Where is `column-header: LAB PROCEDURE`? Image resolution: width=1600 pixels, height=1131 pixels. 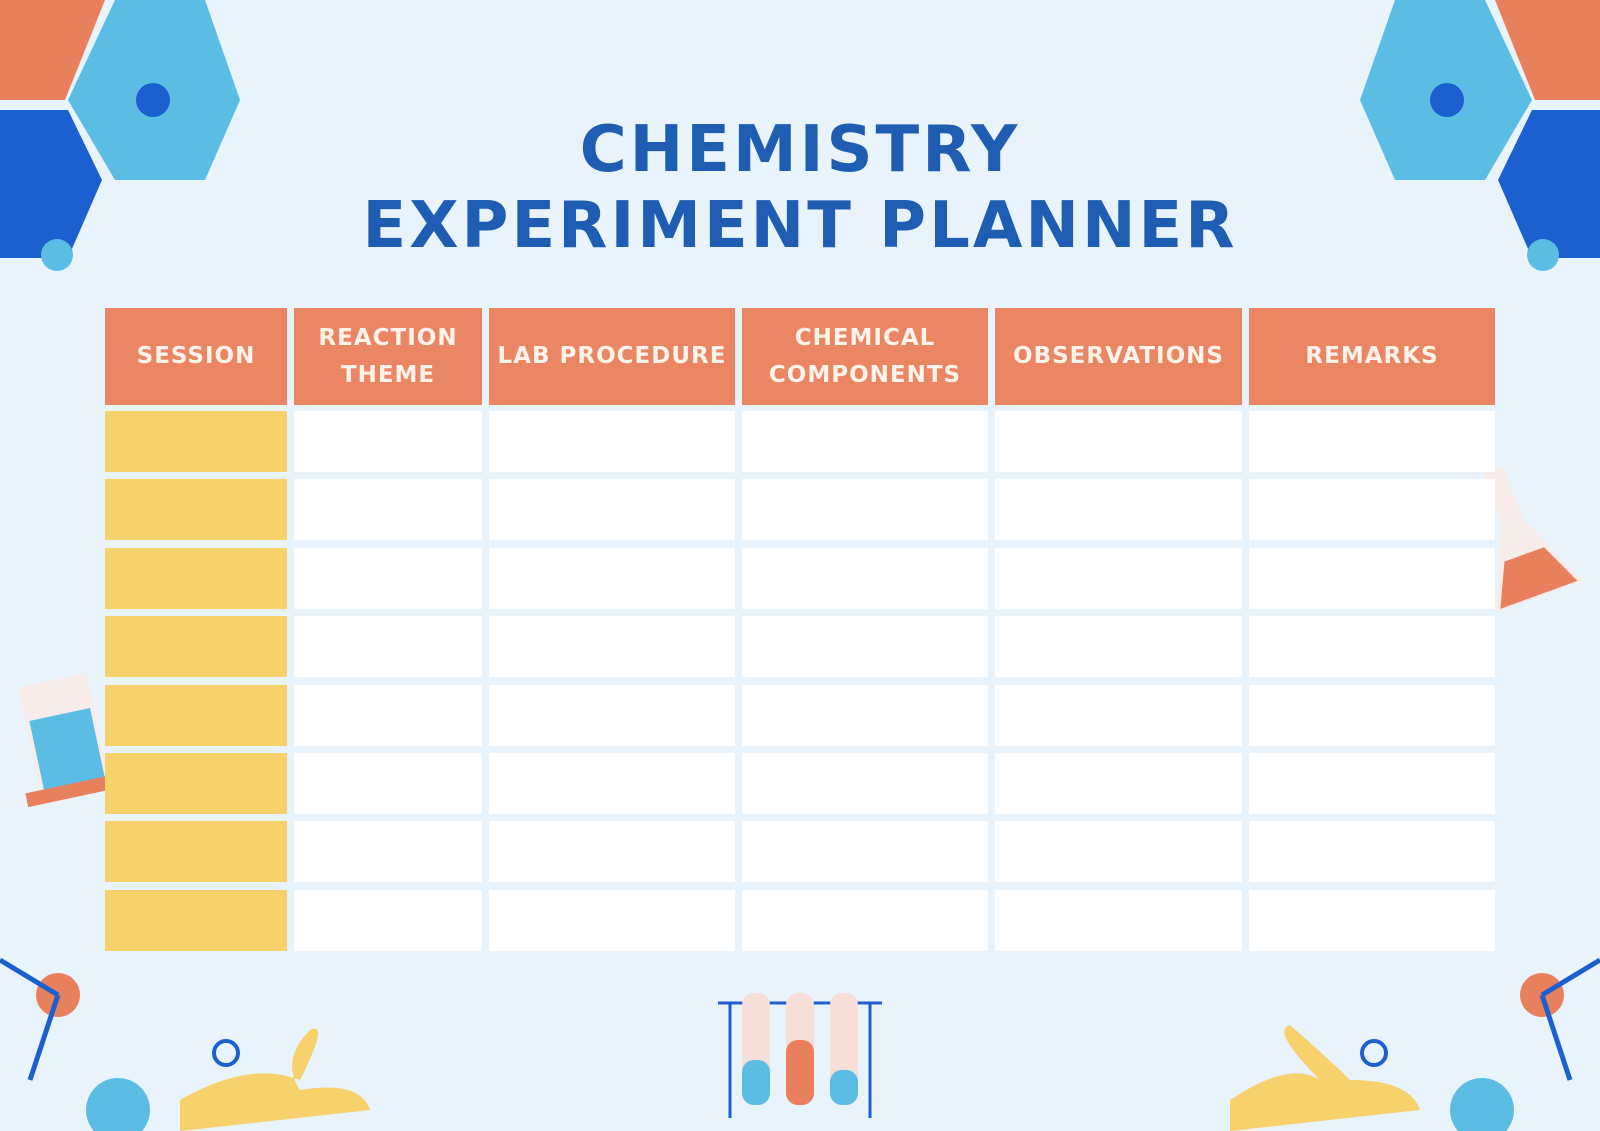 column-header: LAB PROCEDURE is located at coordinates (612, 356).